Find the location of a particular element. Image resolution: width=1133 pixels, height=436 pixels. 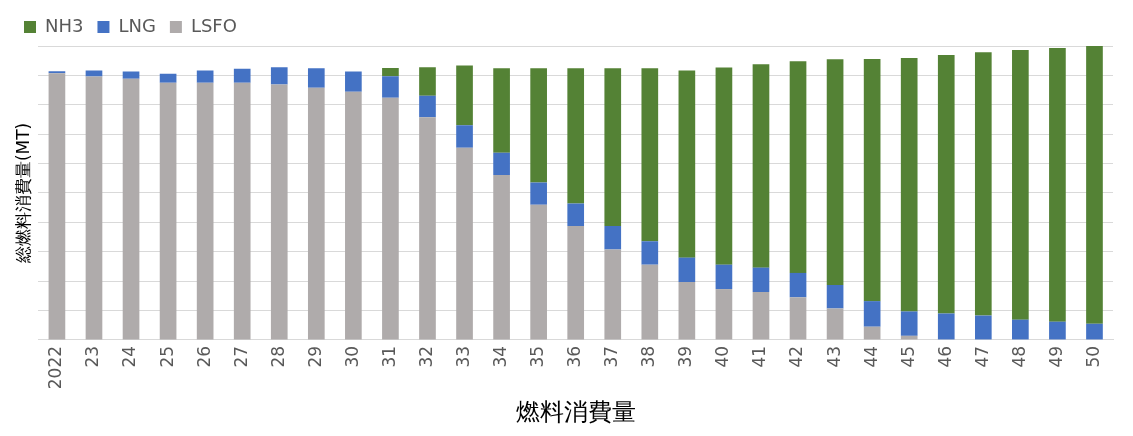

x-tick-label: 43 is located at coordinates (833, 356).